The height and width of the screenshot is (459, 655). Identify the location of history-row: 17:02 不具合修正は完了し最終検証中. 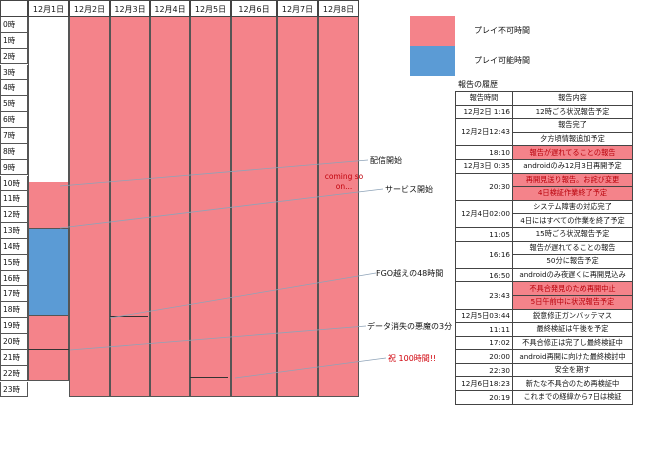
(544, 343).